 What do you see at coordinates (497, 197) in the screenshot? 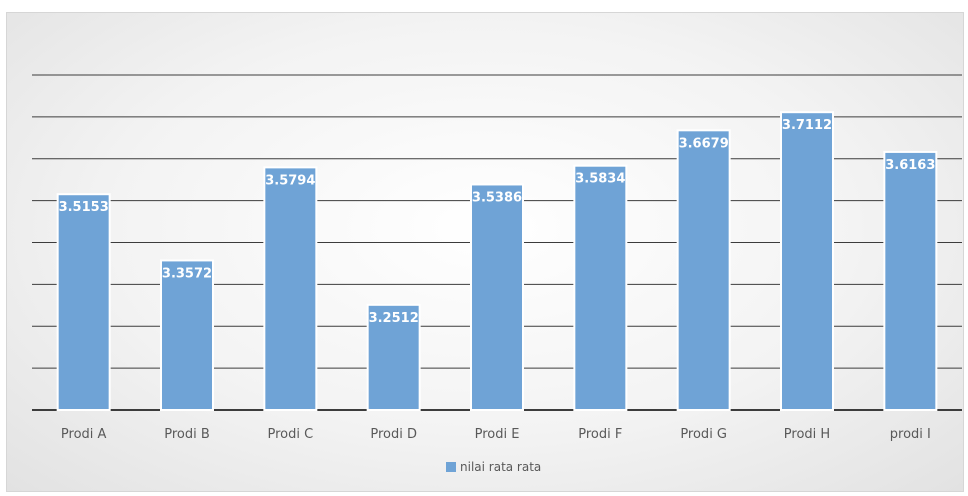
I see `bar-value-label-5: 3.5386` at bounding box center [497, 197].